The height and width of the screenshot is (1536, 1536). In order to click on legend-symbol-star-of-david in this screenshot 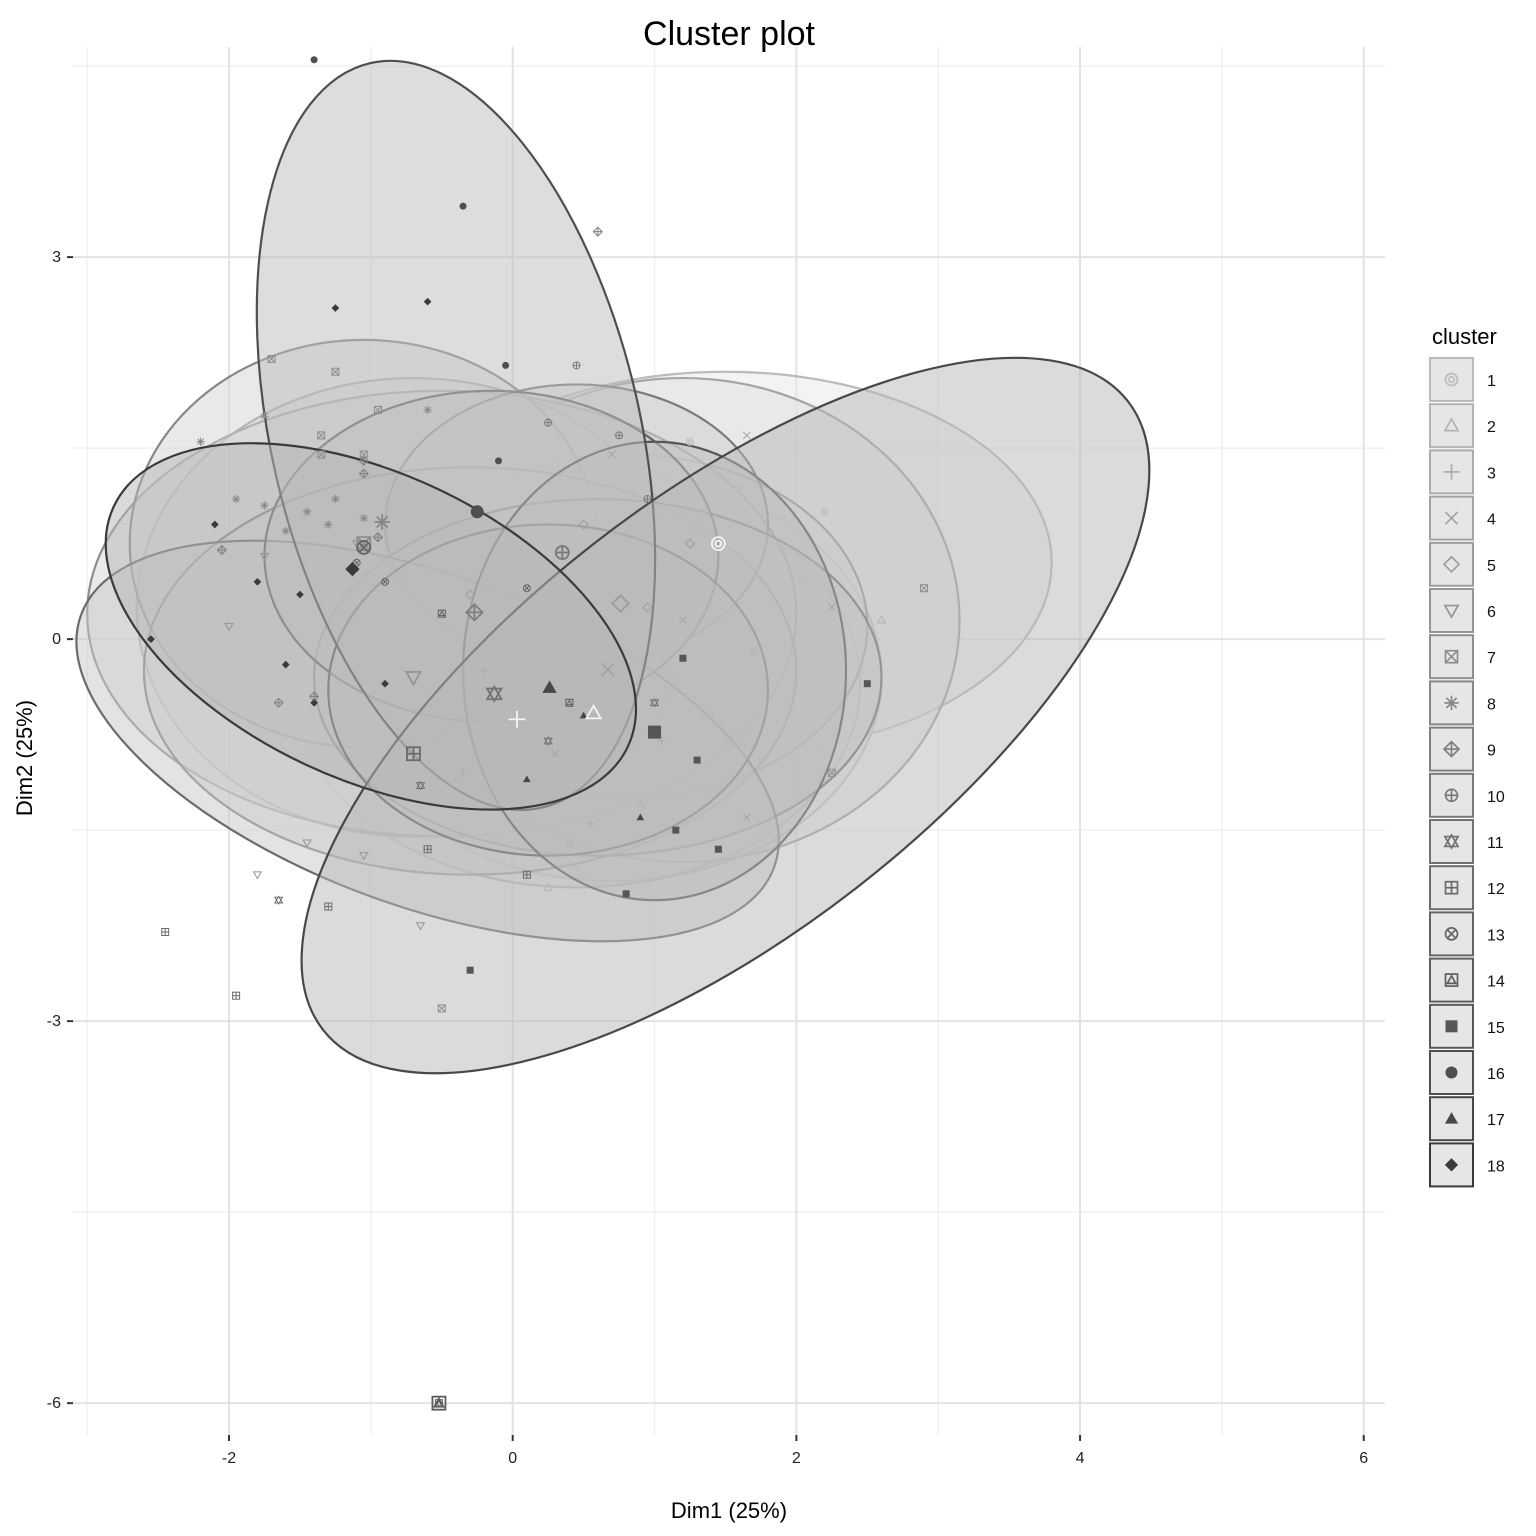, I will do `click(1451, 841)`.